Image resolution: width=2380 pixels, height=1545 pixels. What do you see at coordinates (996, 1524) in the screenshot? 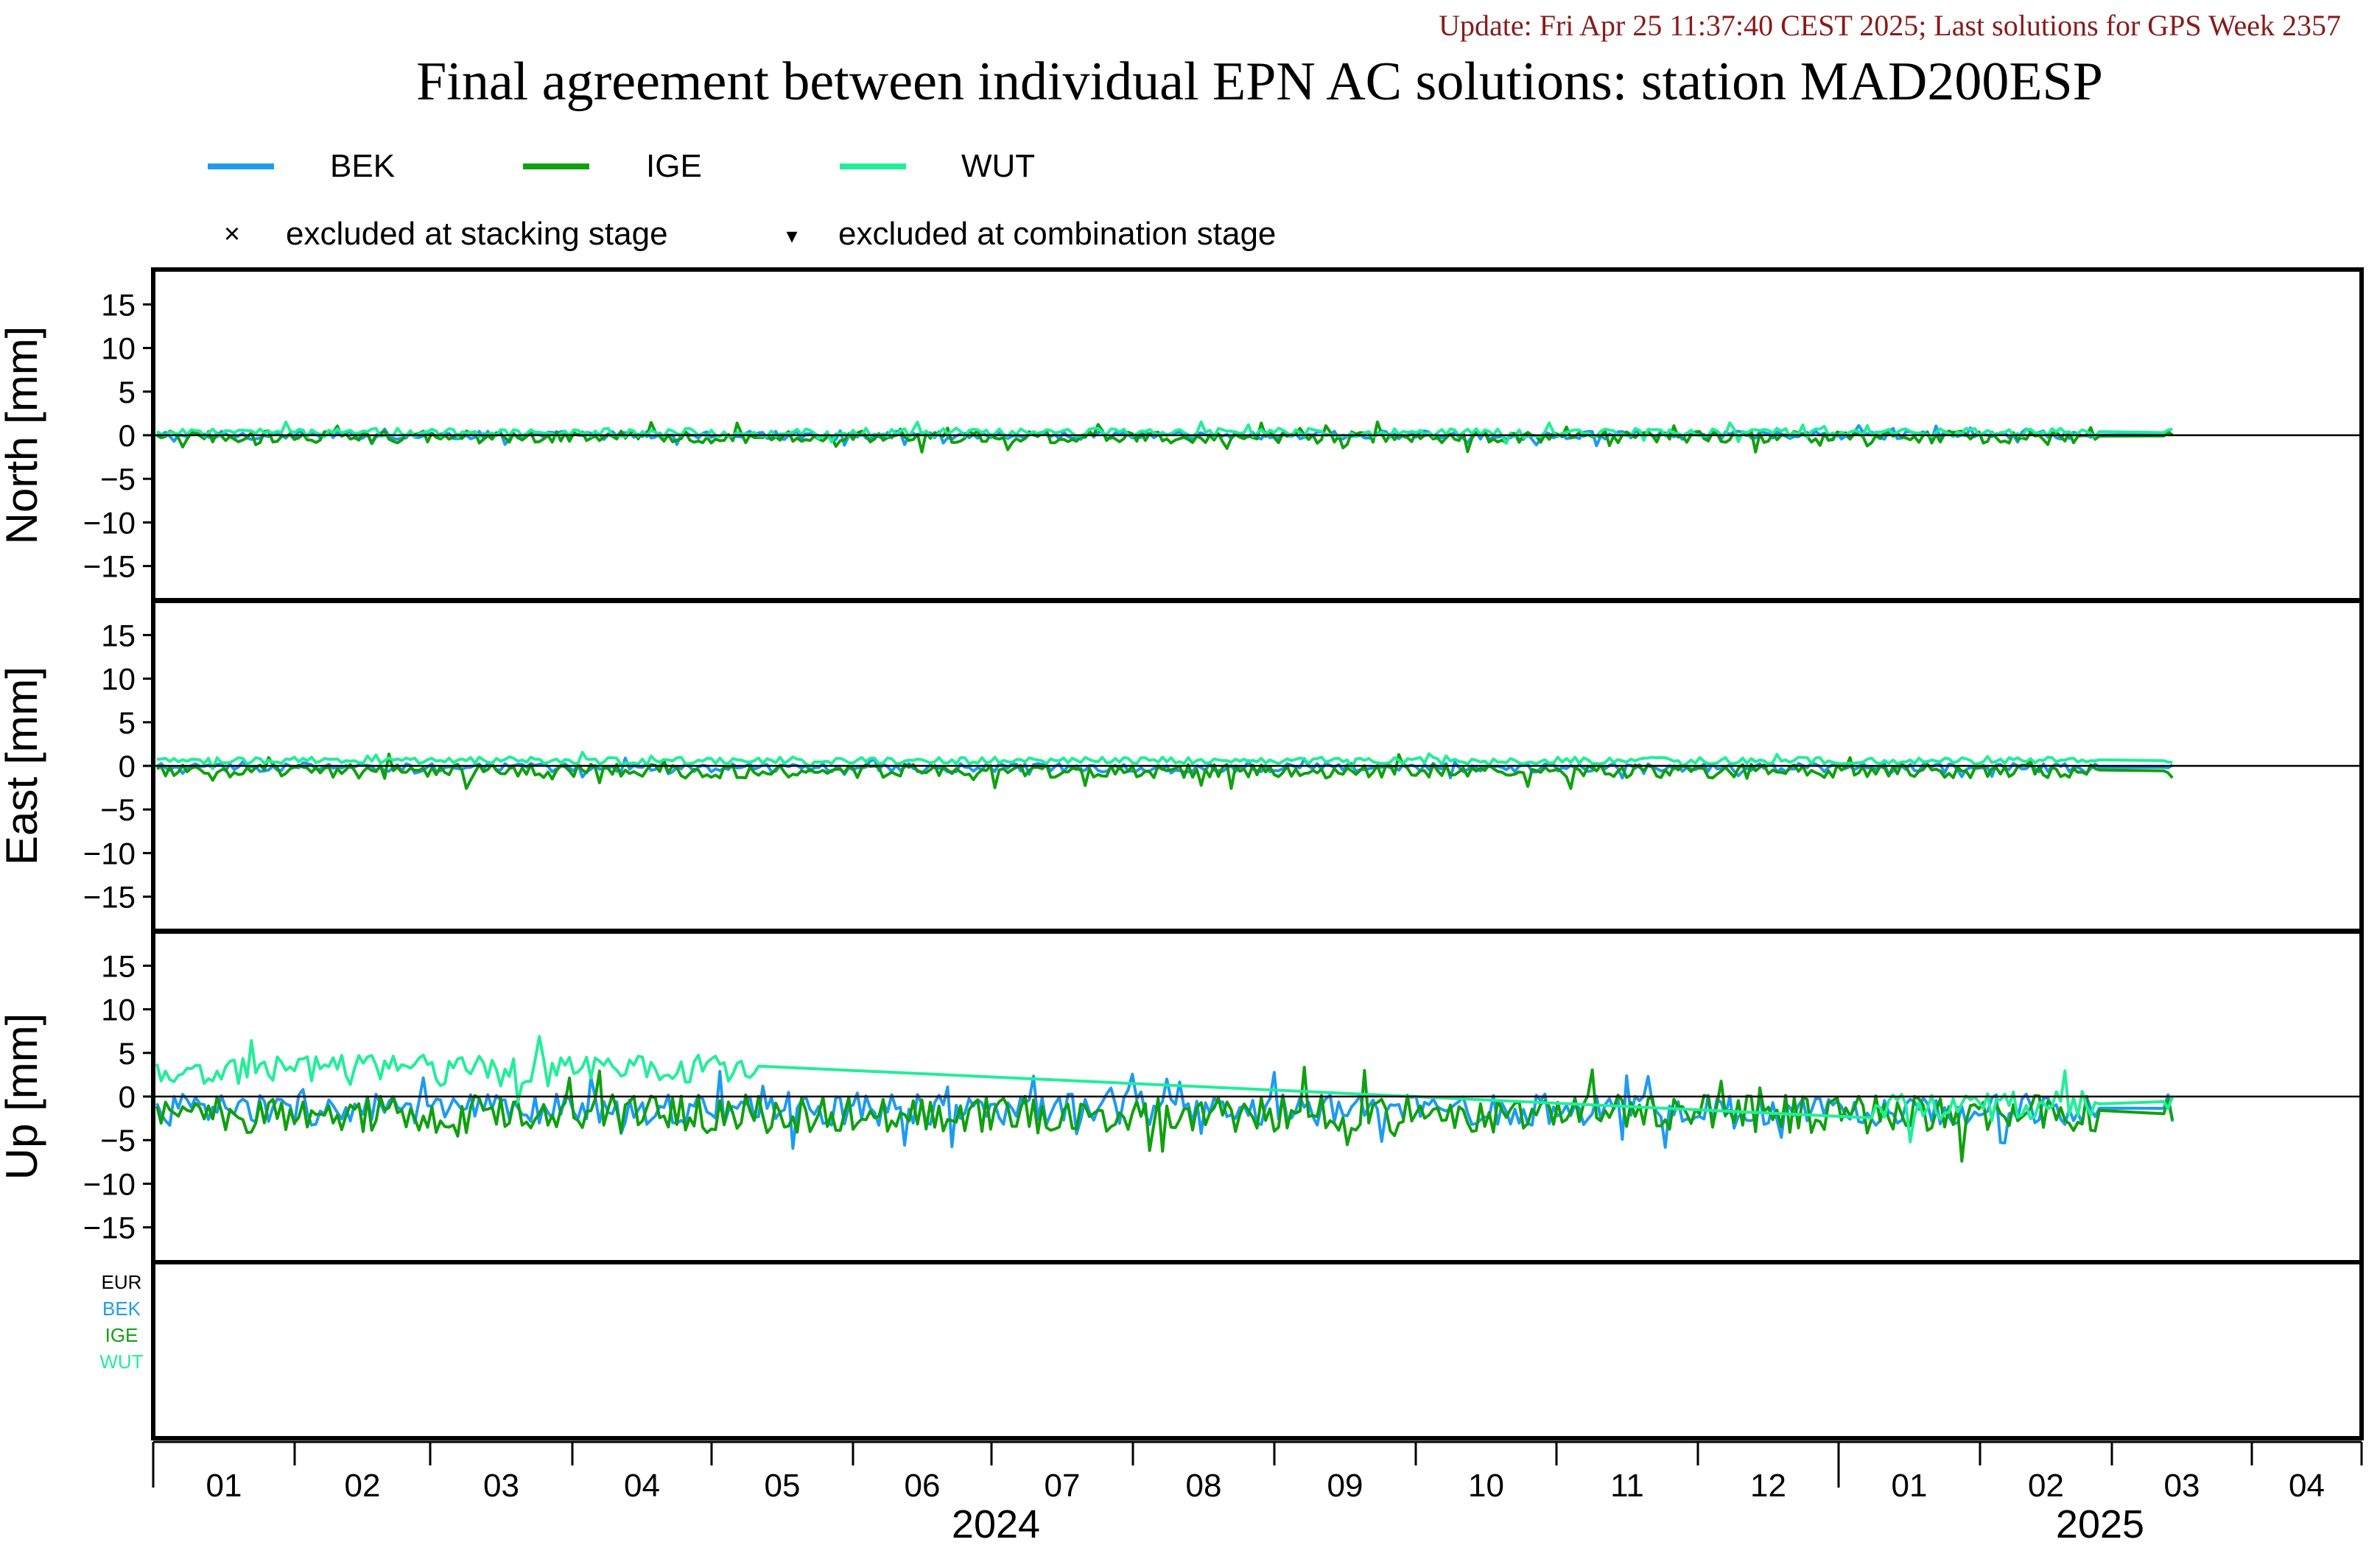
I see `x-year-label: 2024` at bounding box center [996, 1524].